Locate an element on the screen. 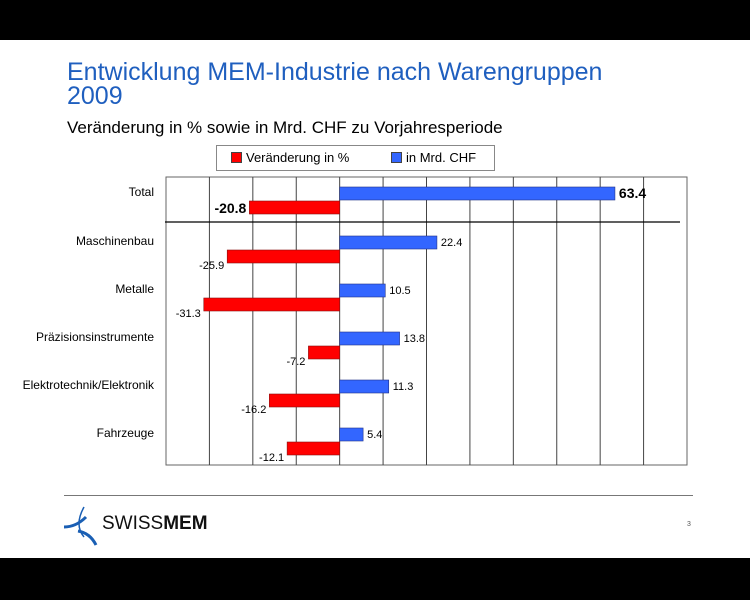 This screenshot has width=750, height=600. data-label-change: -12.1 is located at coordinates (271, 458).